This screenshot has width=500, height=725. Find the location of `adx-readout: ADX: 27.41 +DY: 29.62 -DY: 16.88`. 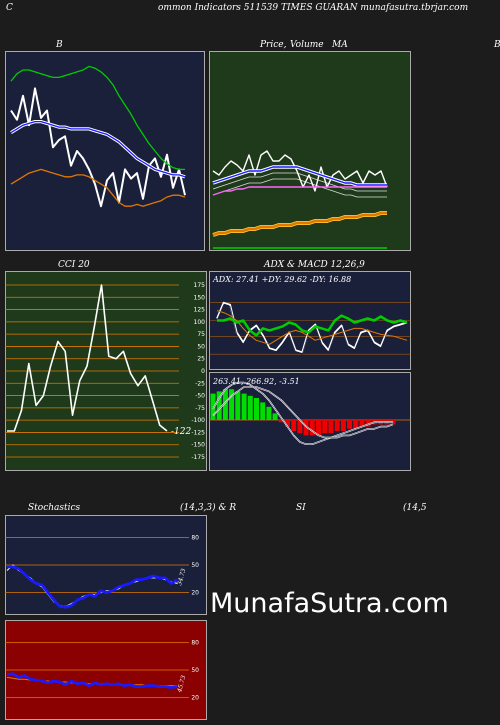

adx-readout: ADX: 27.41 +DY: 29.62 -DY: 16.88 is located at coordinates (281, 279).